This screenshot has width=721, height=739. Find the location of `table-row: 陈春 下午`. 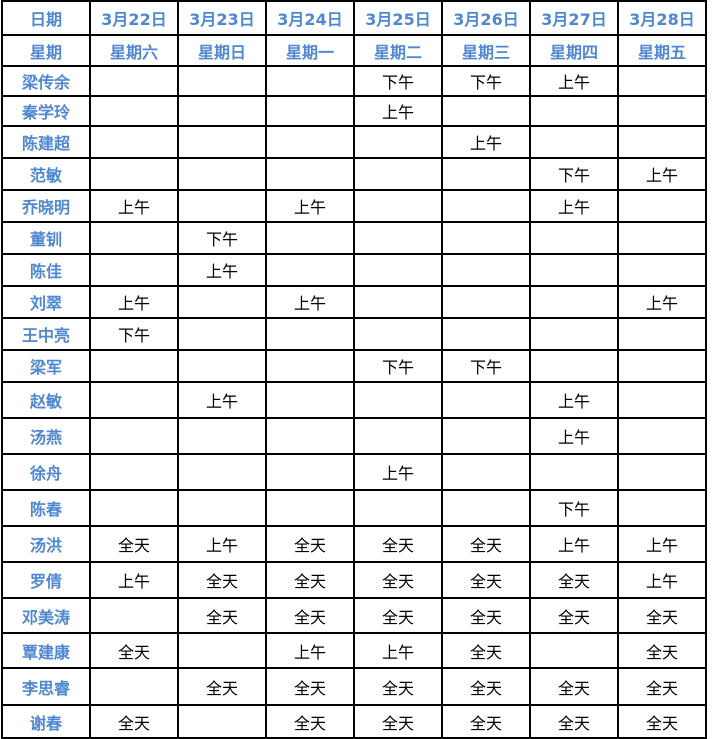

table-row: 陈春 下午 is located at coordinates (354, 508).